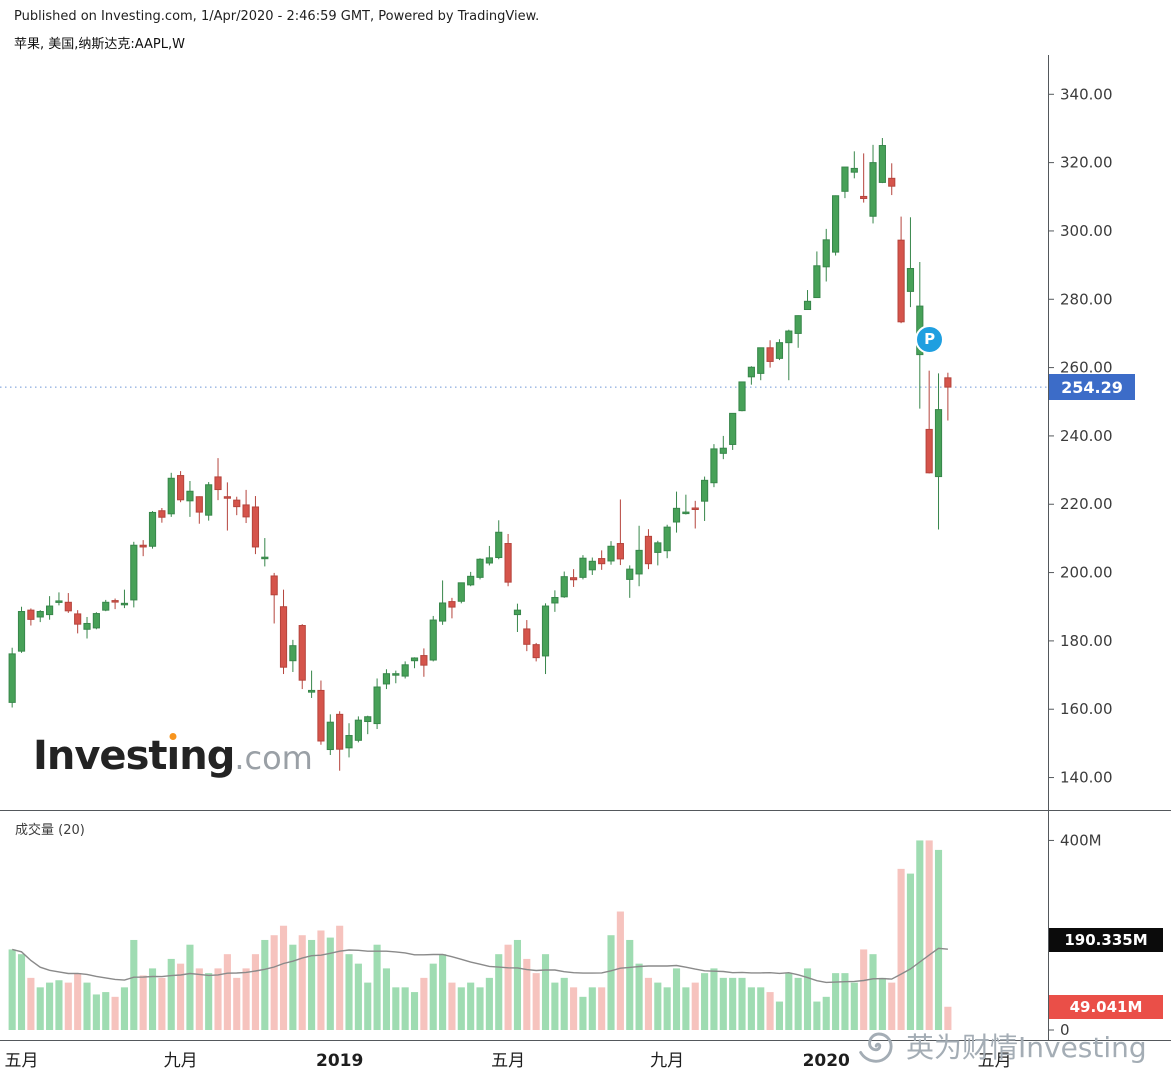 The image size is (1171, 1080). What do you see at coordinates (339, 1061) in the screenshot?
I see `x-axis-label: 2019` at bounding box center [339, 1061].